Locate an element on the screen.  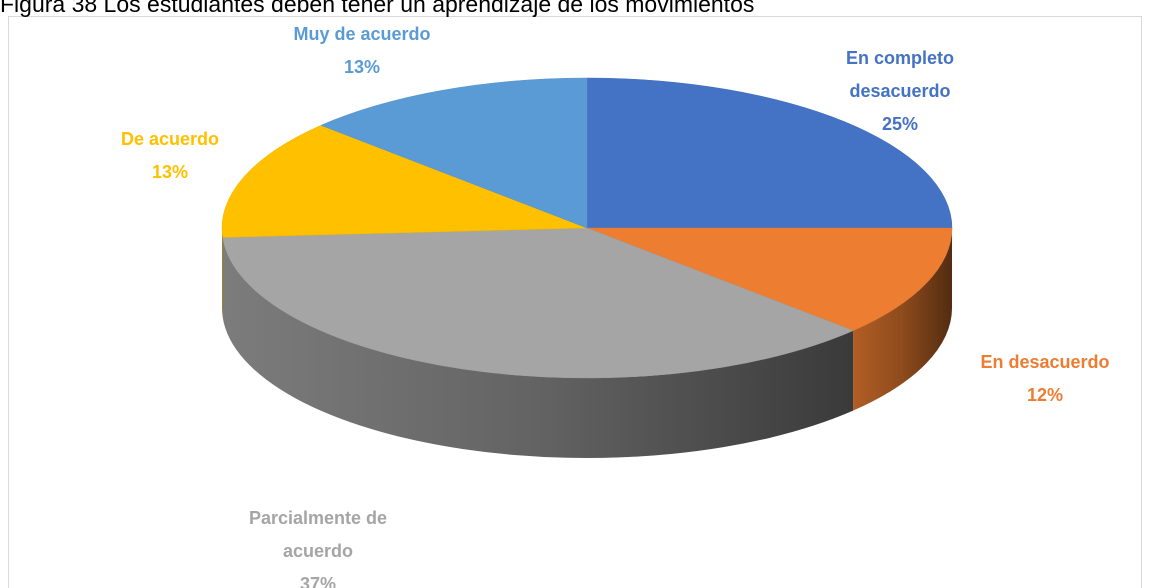
data-label: En completo desacuerdo 25% is located at coordinates (900, 91).